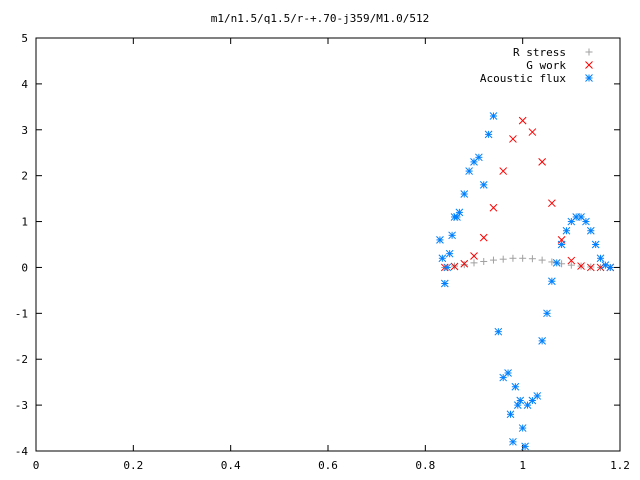 The height and width of the screenshot is (480, 640). I want to click on chart-title: m1/n1.5/q1.5/r-+.70-j359/M1.0/512, so click(320, 18).